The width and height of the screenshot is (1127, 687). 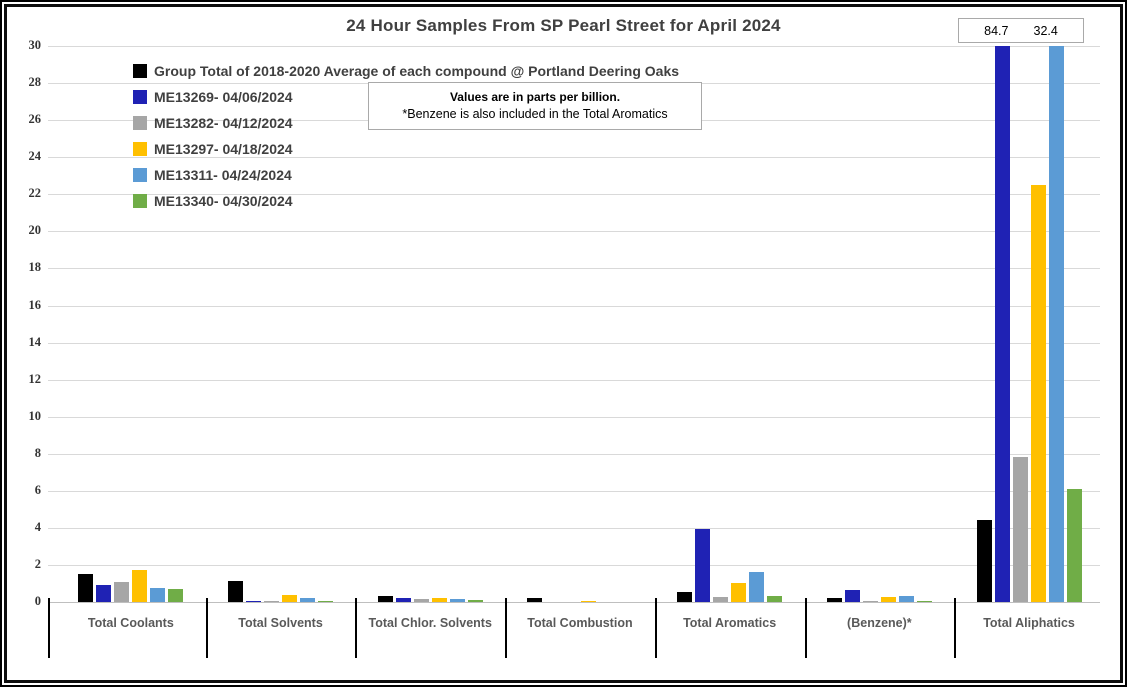 I want to click on legend-label: ME13269- 04/06/2024, so click(x=223, y=97).